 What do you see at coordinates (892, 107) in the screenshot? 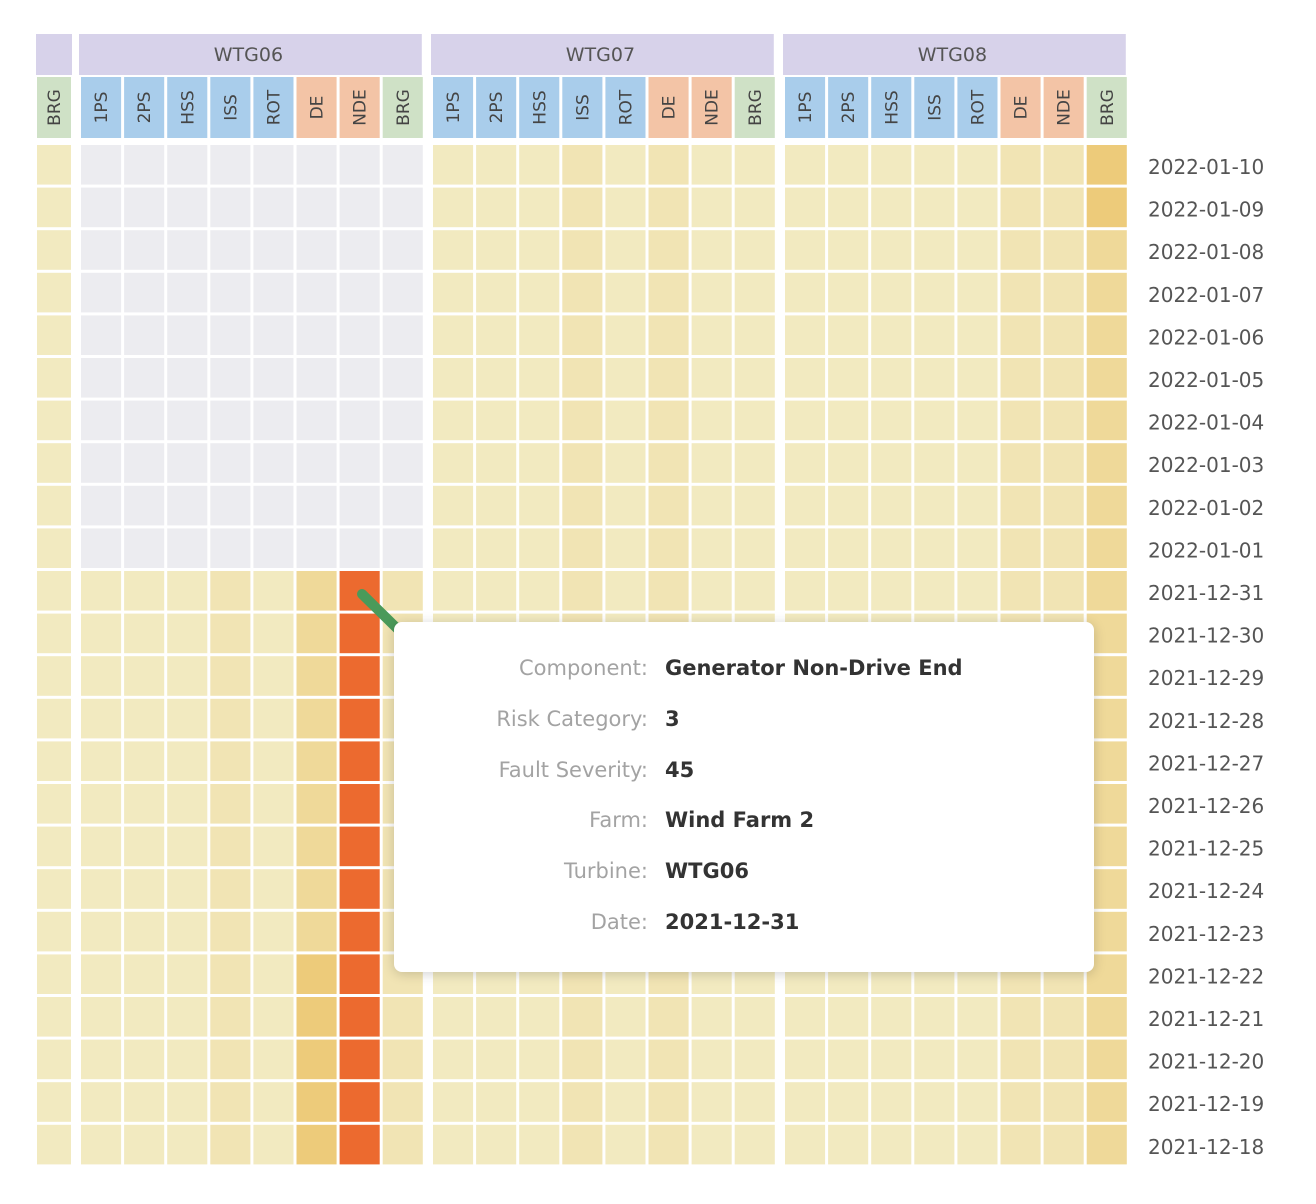
I see `component-label-wtg08-hss: HSS` at bounding box center [892, 107].